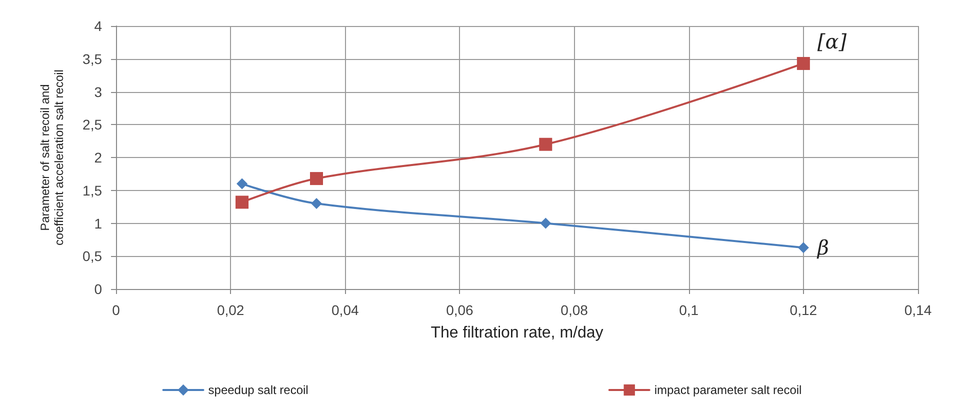 This screenshot has width=964, height=413. Describe the element at coordinates (92, 256) in the screenshot. I see `y-tick-label: 0,5` at that location.